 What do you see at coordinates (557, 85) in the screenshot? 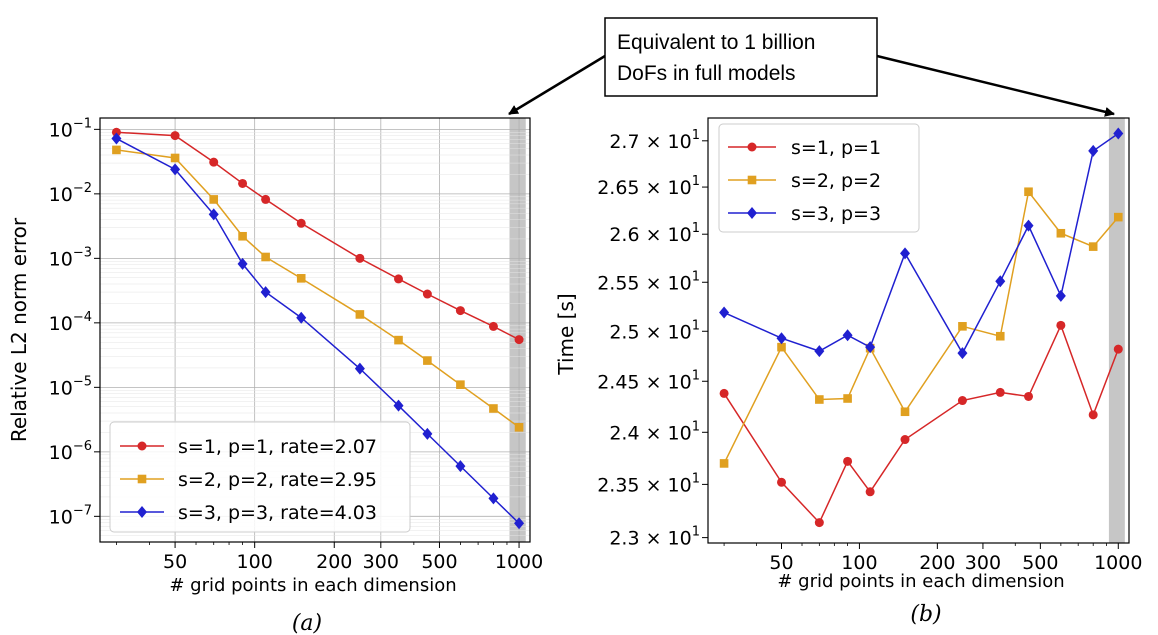
I see `annotation-arrow-left` at bounding box center [557, 85].